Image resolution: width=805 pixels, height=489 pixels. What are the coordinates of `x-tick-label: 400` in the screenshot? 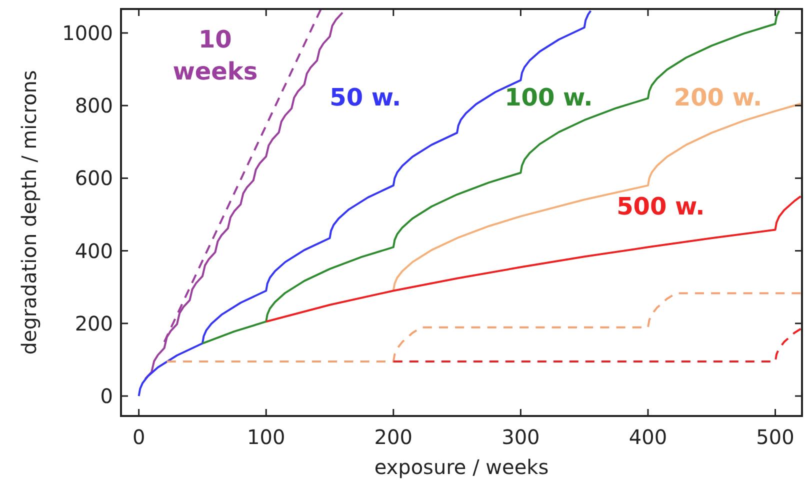 It's located at (648, 437).